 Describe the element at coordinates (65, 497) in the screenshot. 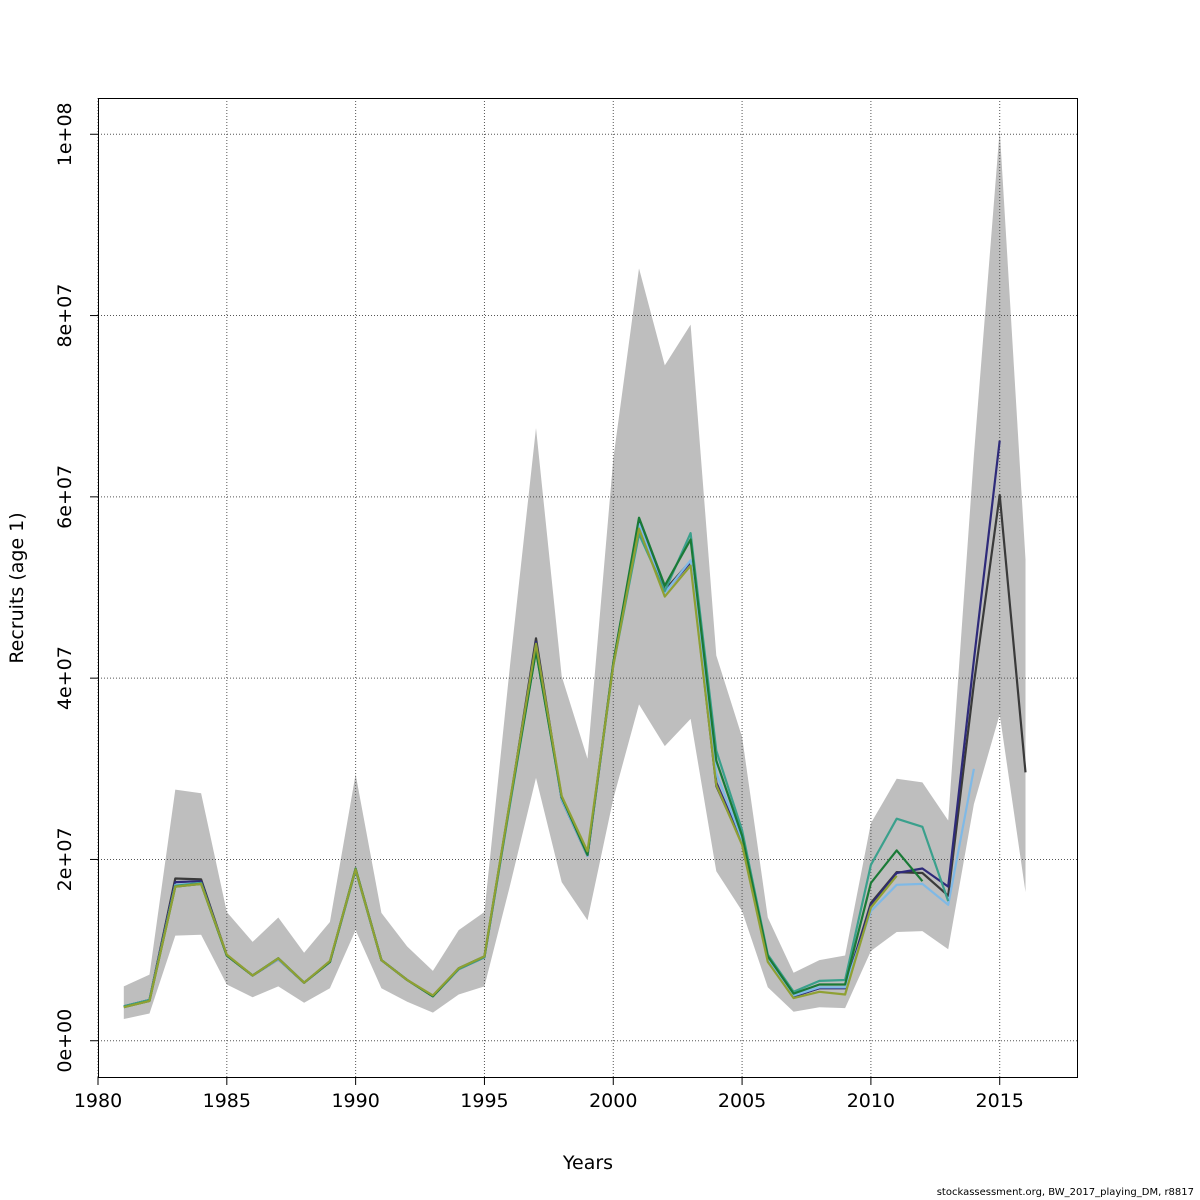

I see `y-tick-label: 6e+07` at that location.